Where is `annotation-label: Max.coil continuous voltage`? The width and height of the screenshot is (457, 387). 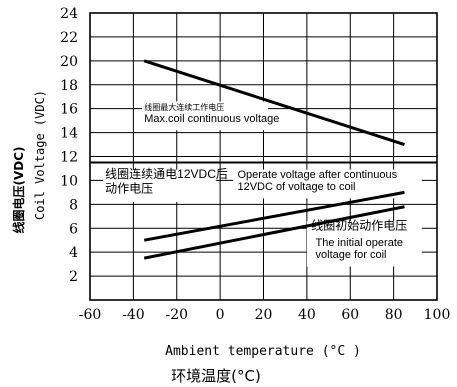
annotation-label: Max.coil continuous voltage is located at coordinates (211, 119).